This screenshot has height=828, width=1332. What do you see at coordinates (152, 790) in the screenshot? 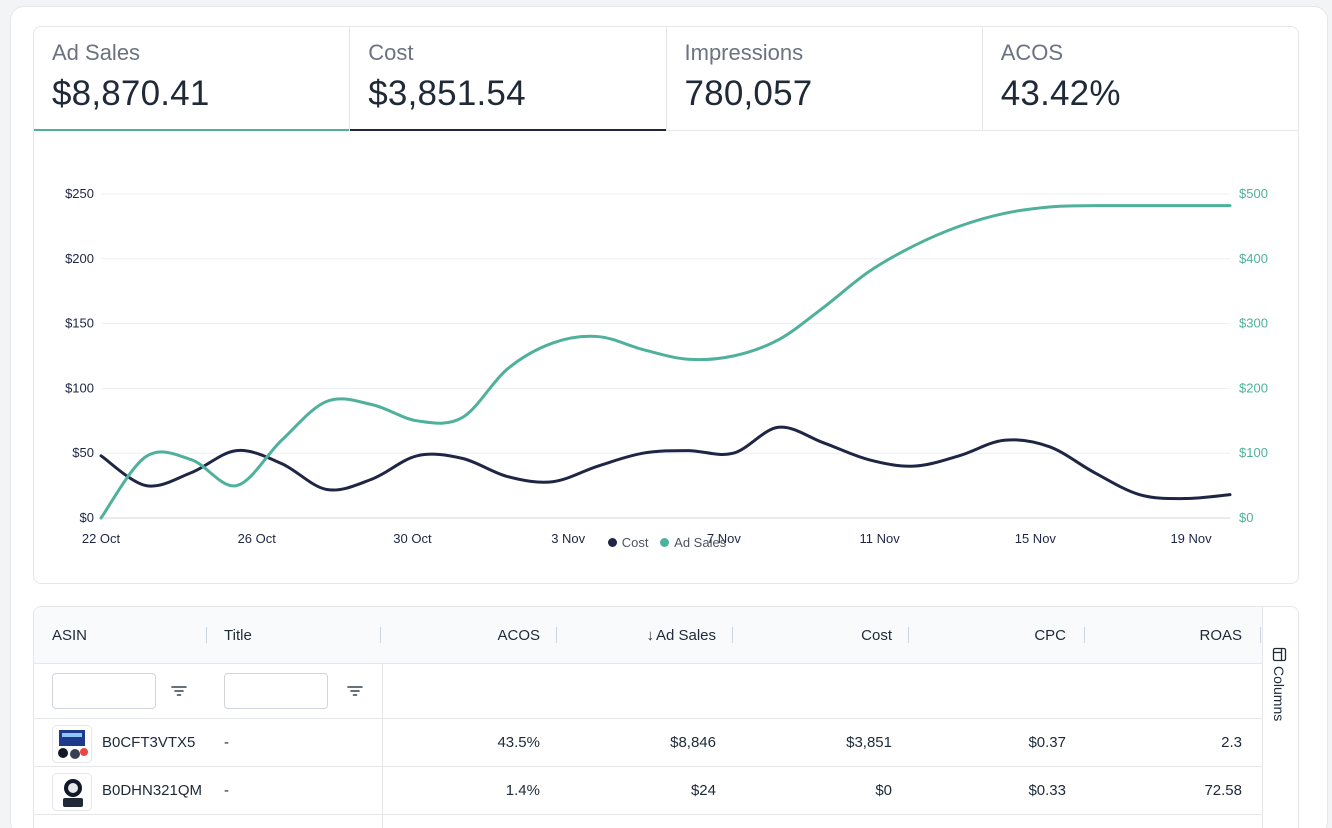
I see `cell-asin: B0DHN321QM` at bounding box center [152, 790].